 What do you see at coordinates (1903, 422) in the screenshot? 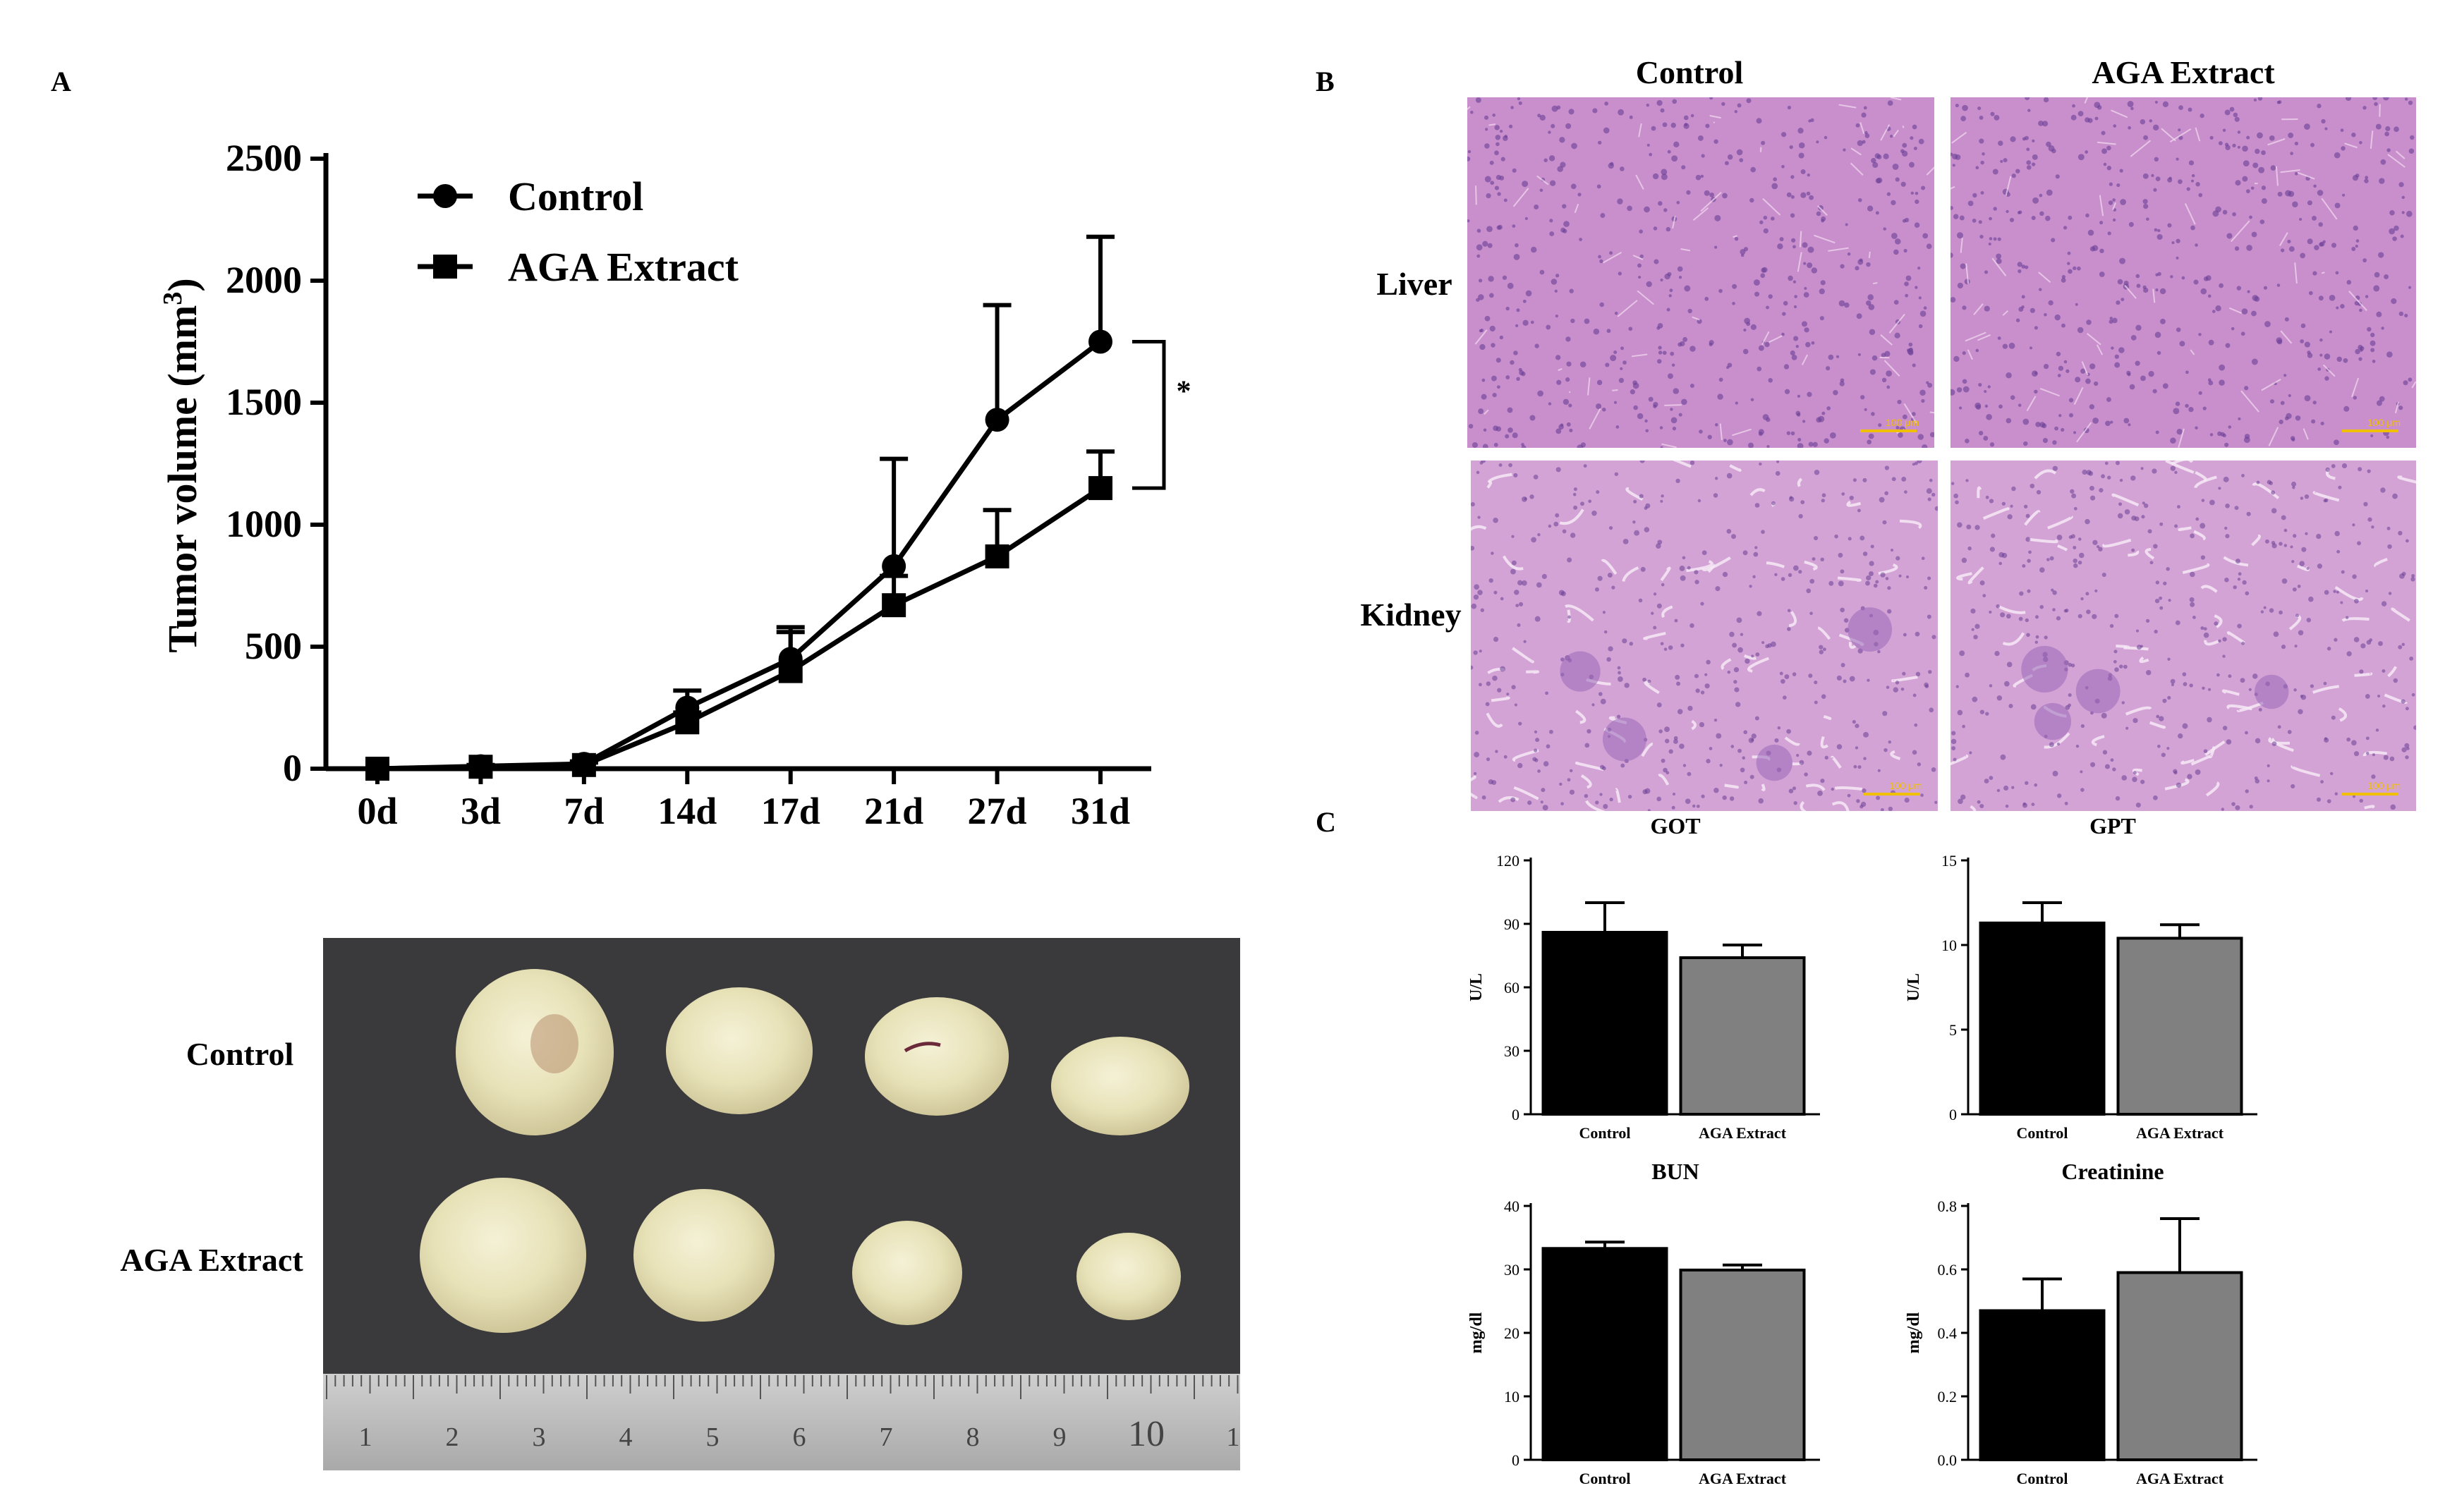
I see `scale-bar-label: 100 μm` at bounding box center [1903, 422].